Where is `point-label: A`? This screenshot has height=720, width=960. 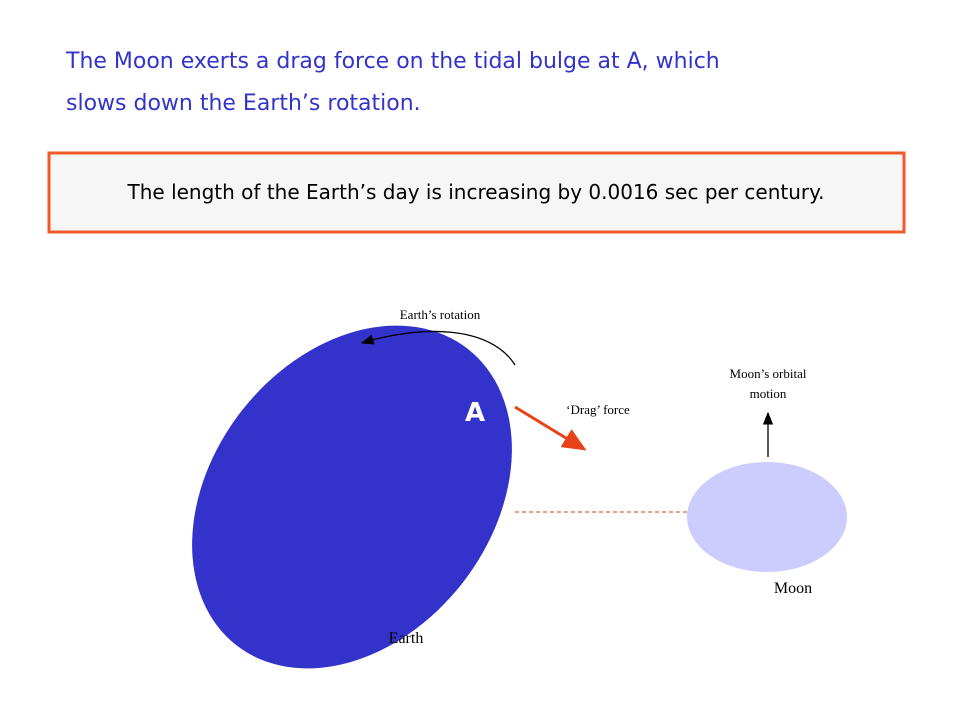 point-label: A is located at coordinates (475, 413).